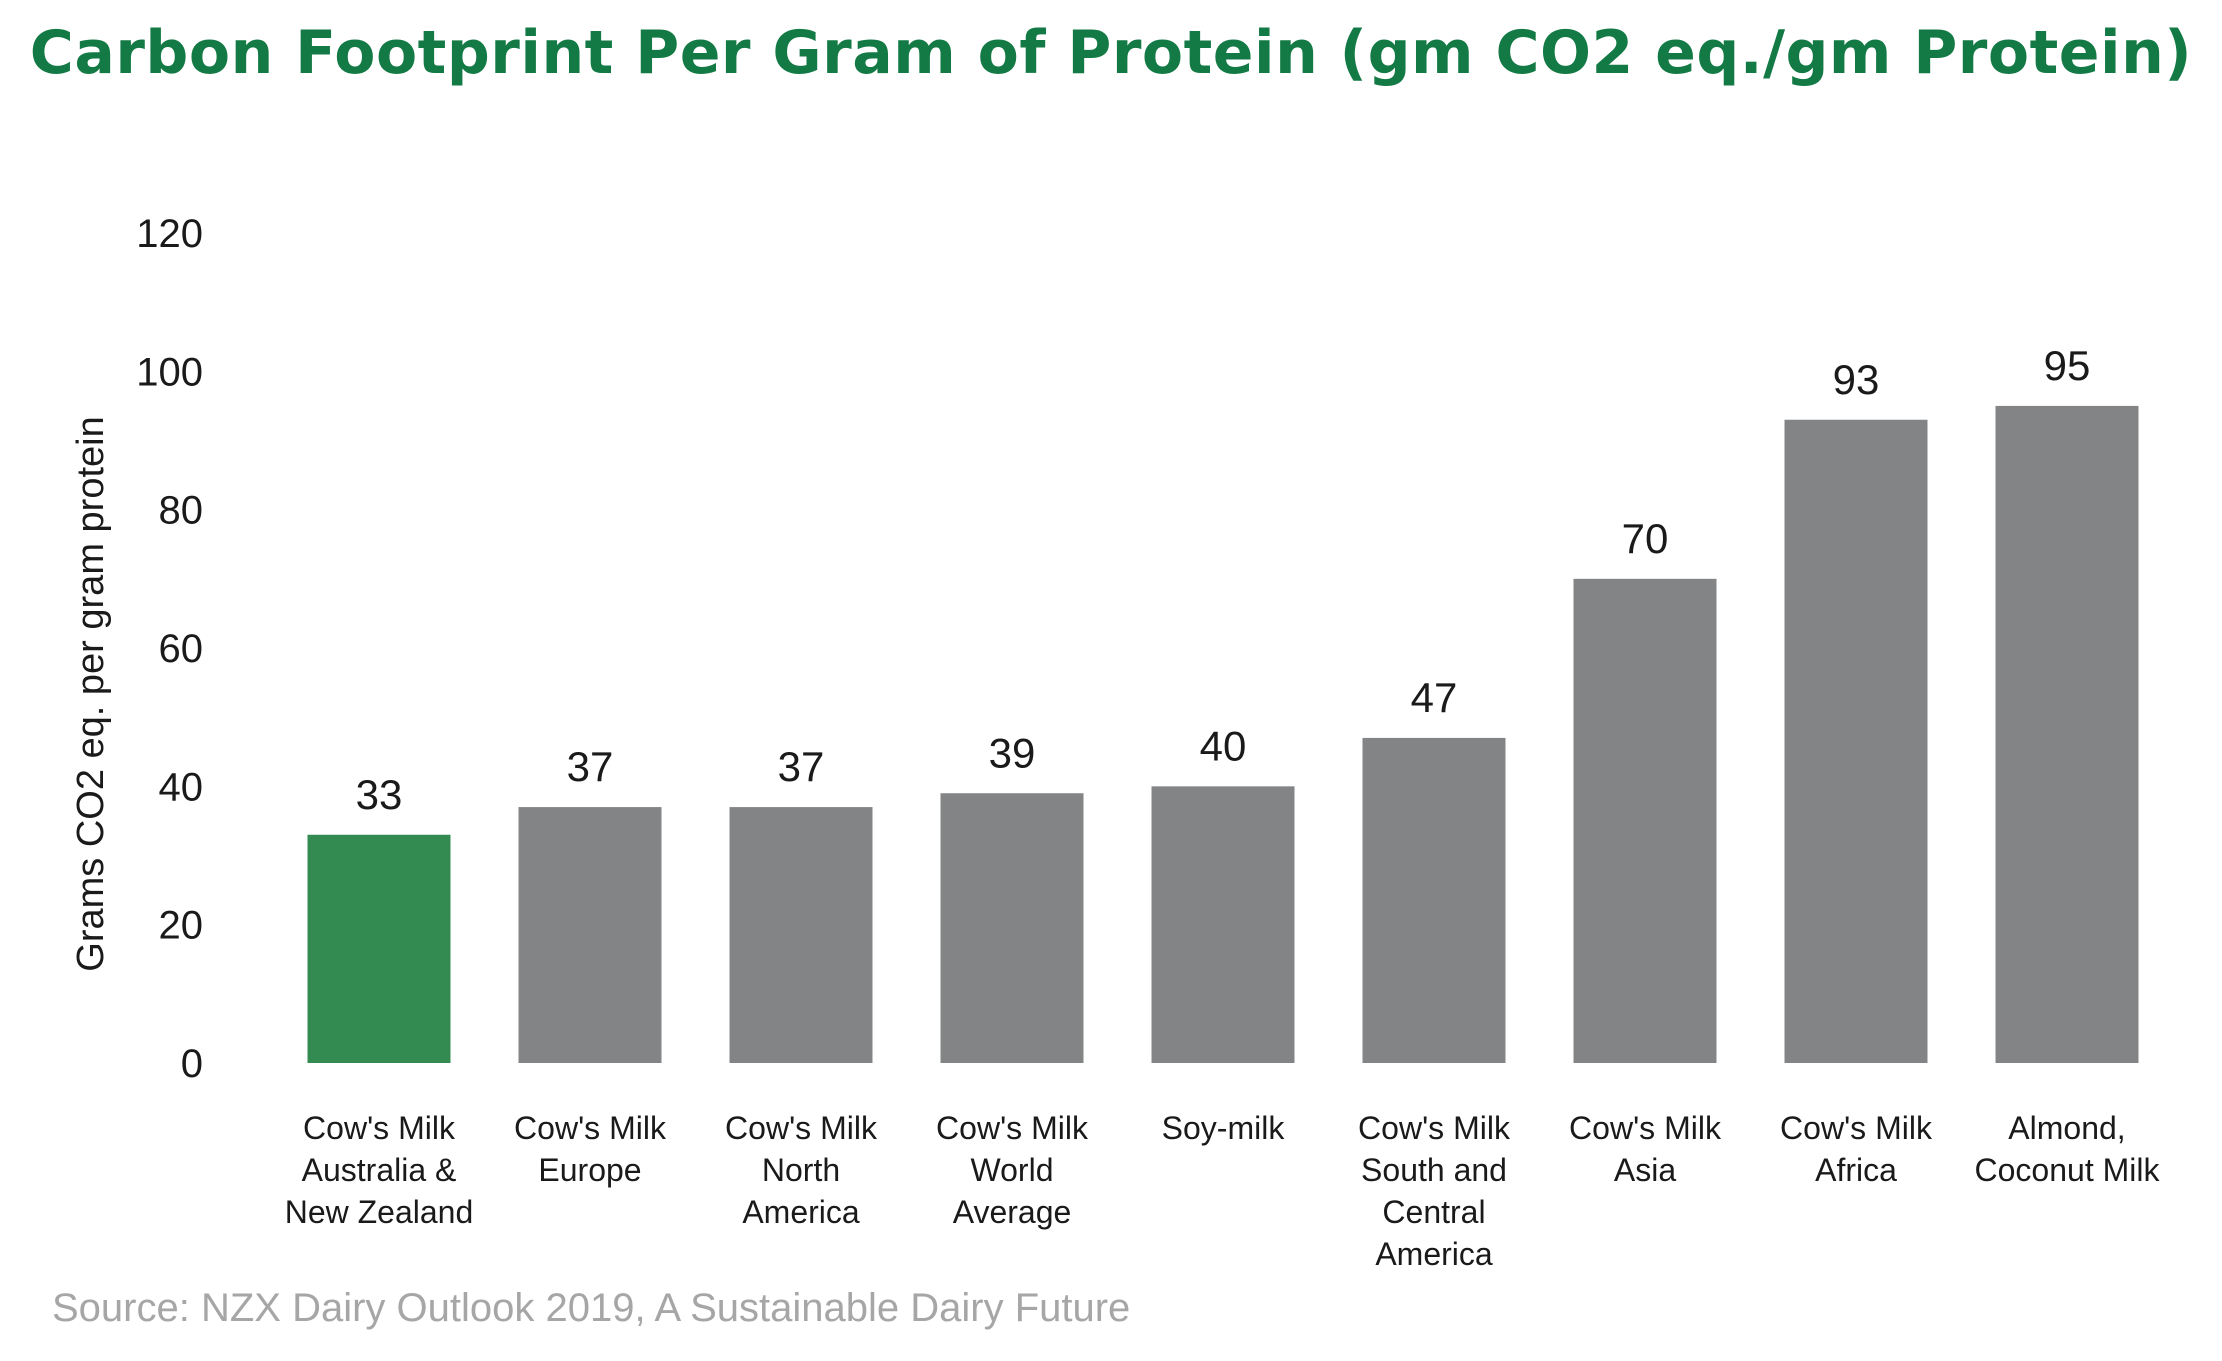 This screenshot has width=2222, height=1361. I want to click on data-label: 40, so click(1223, 745).